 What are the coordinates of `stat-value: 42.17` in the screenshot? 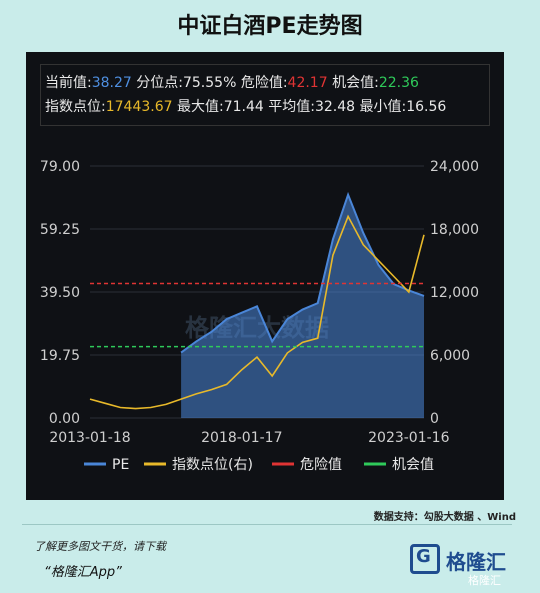 It's located at (307, 83).